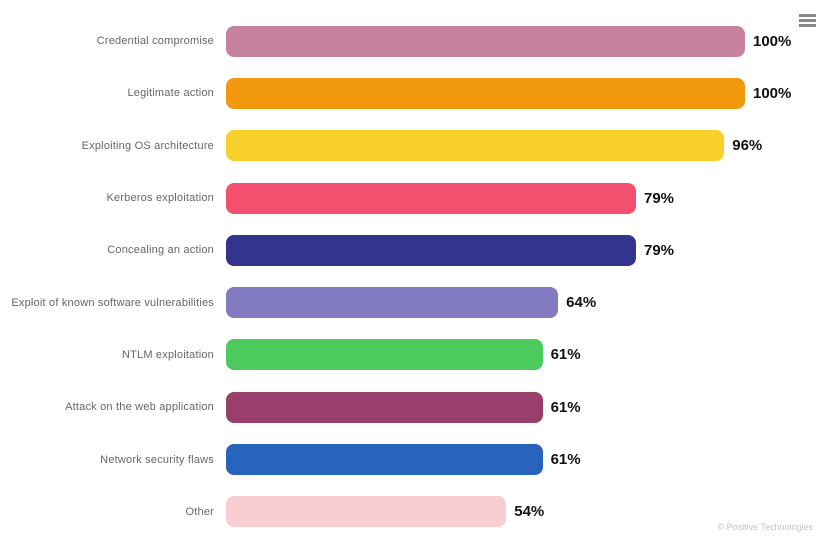 The width and height of the screenshot is (835, 545). I want to click on bar-row: Kerberos exploitation 79%, so click(395, 198).